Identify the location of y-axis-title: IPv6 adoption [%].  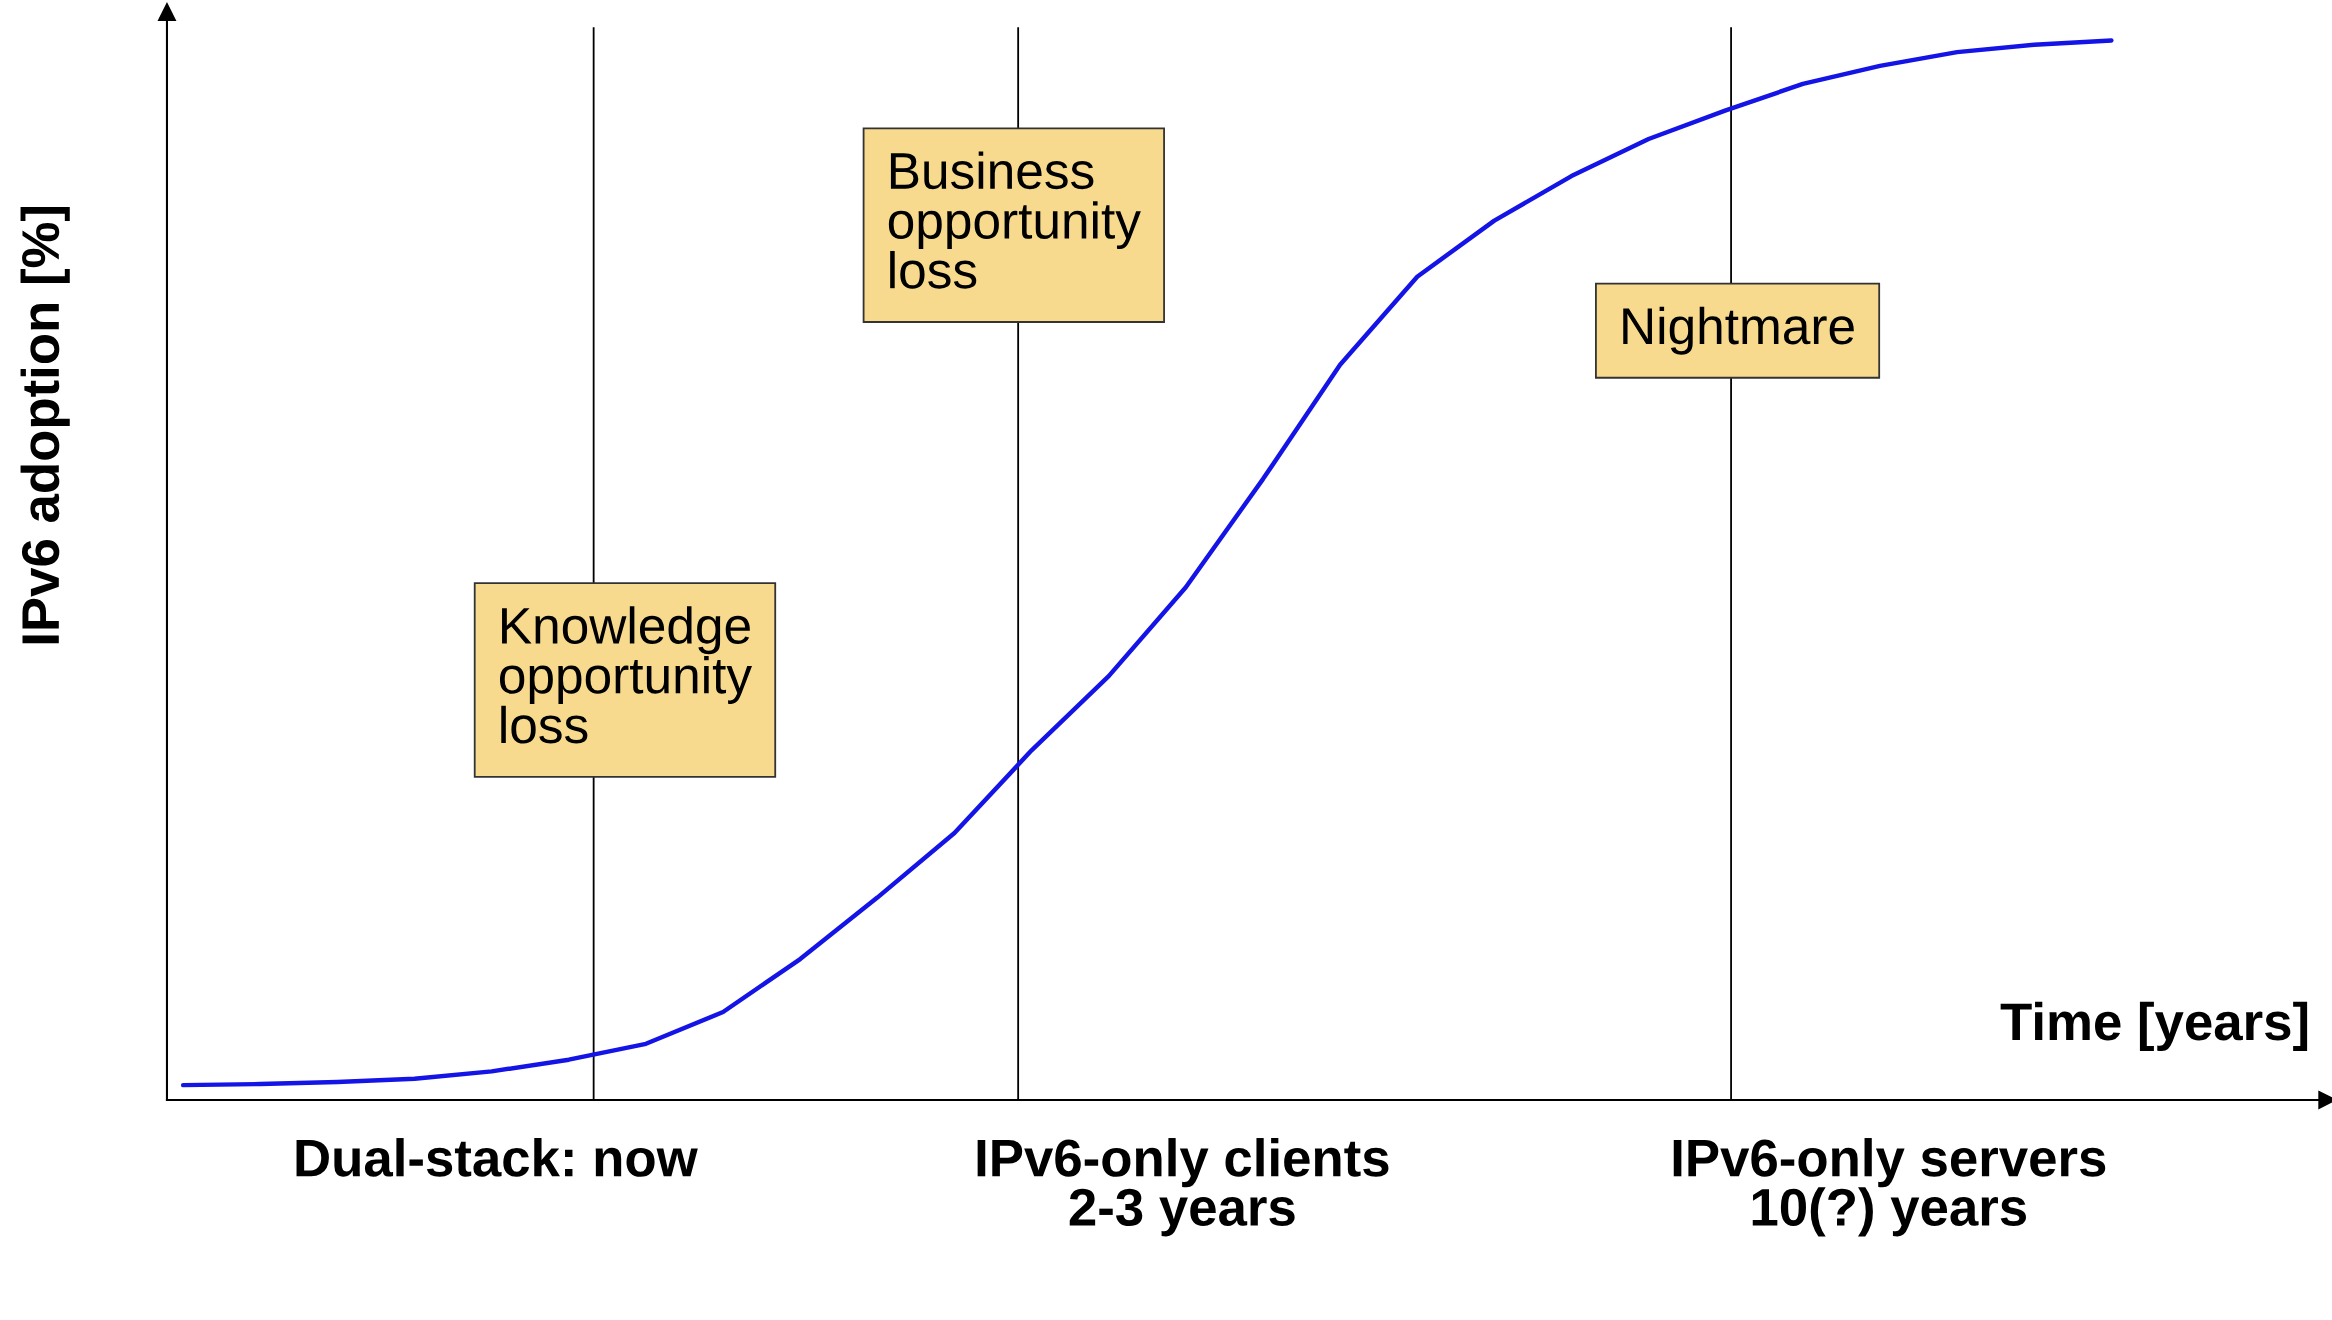
(45, 425).